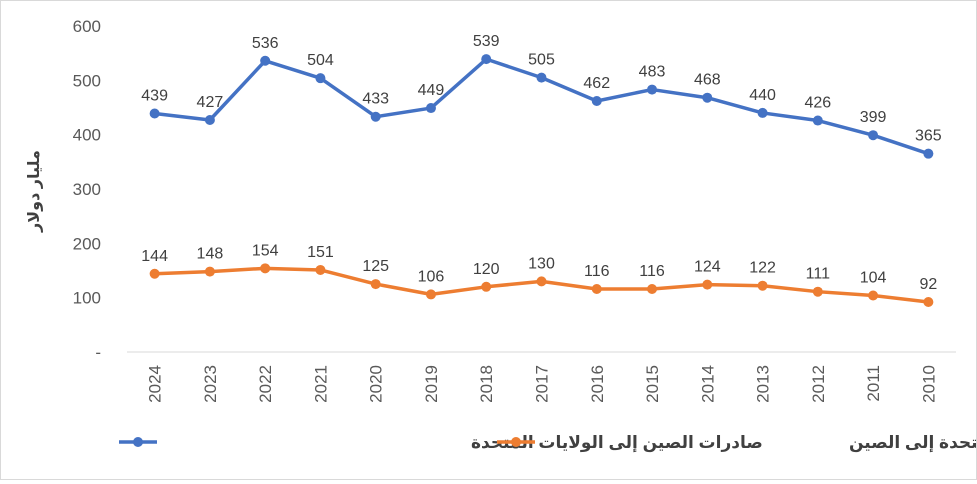 The height and width of the screenshot is (484, 977). What do you see at coordinates (652, 384) in the screenshot?
I see `x-tick-label: 2015` at bounding box center [652, 384].